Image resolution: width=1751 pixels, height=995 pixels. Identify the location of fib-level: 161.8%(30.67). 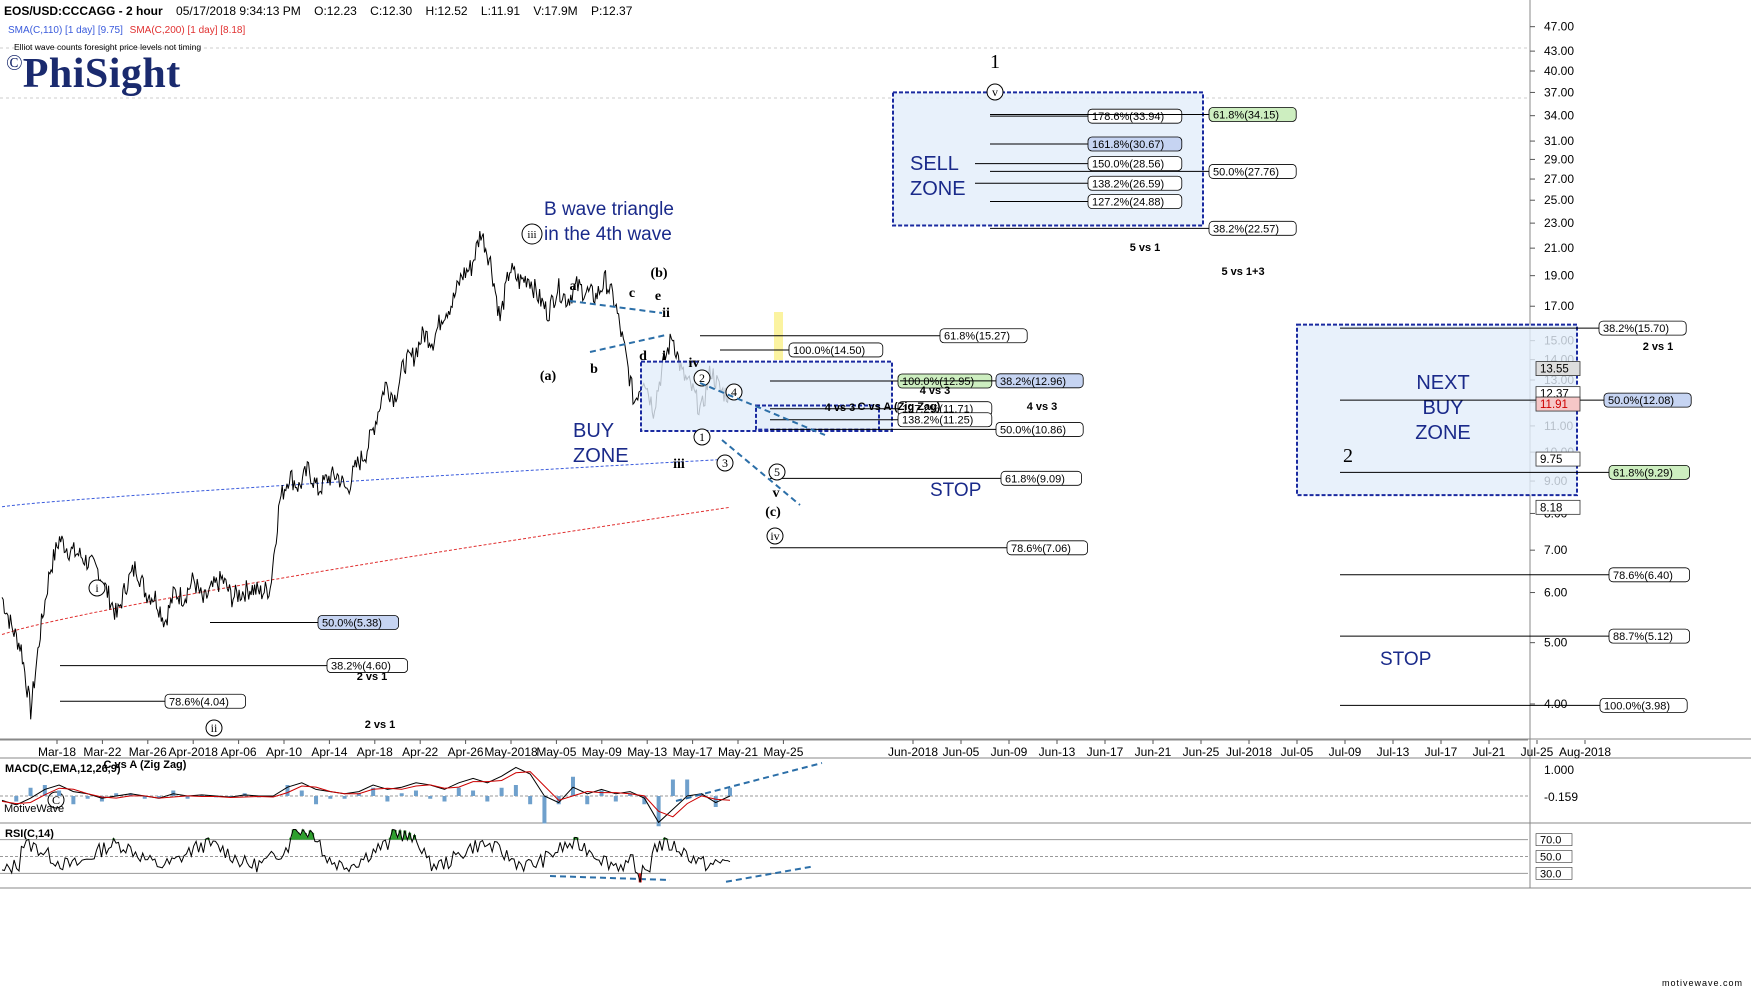
(1135, 144).